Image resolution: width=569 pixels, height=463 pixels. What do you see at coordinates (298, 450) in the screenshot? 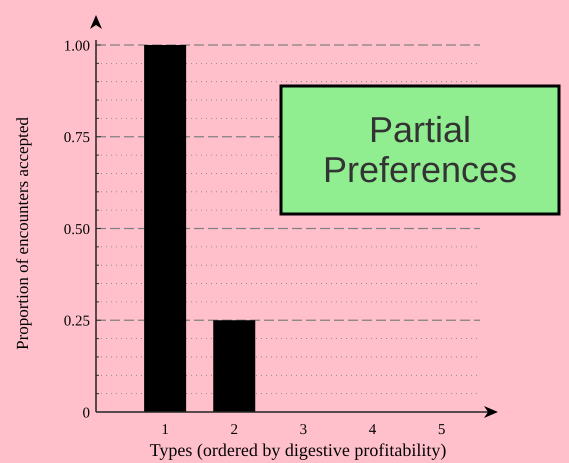
I see `x-axis-title: Types (ordered by digestive profitability)` at bounding box center [298, 450].